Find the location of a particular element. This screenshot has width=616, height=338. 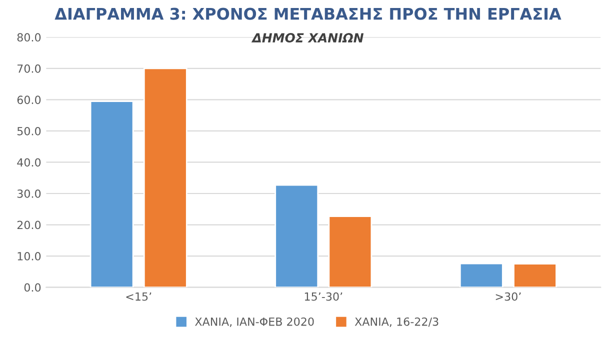

legend-label: ΧΑΝΙΑ, ΙΑΝ-ΦΕΒ 2020 is located at coordinates (254, 322).